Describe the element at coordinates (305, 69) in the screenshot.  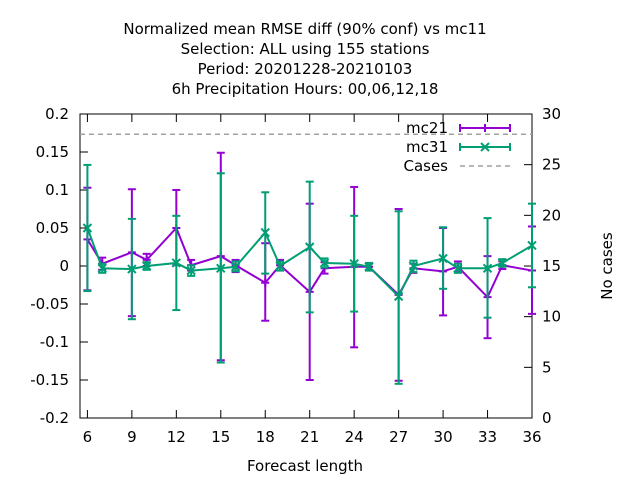
I see `title-line: Period: 20201228-20210103` at that location.